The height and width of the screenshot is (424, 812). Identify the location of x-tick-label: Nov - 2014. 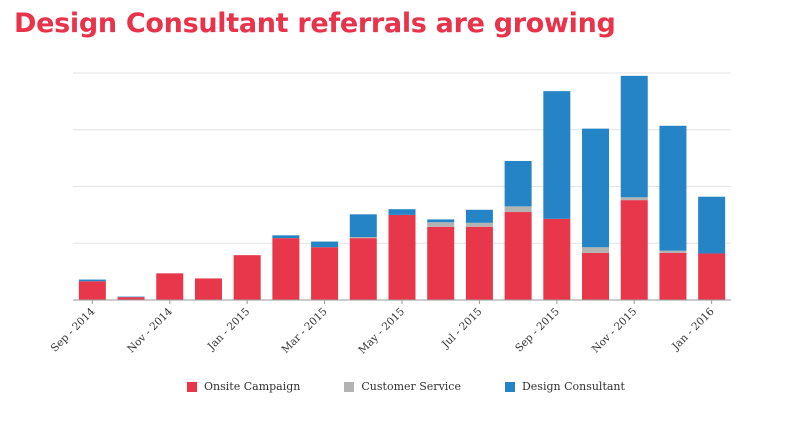
(150, 330).